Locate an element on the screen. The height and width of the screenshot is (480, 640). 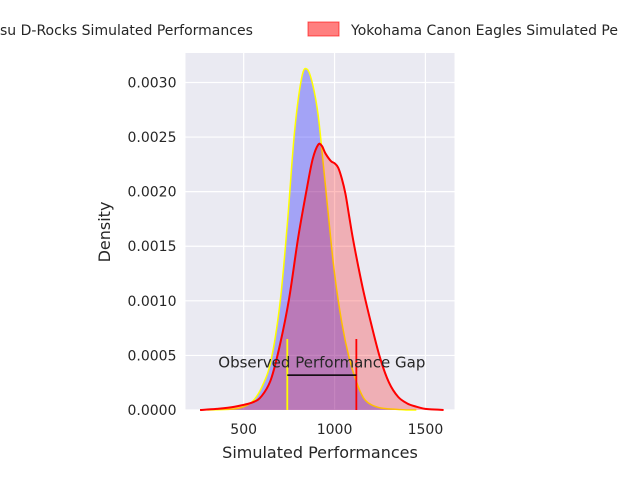
legend-label-red: Yokohama Canon Eagles Simulated Pe is located at coordinates (484, 31).